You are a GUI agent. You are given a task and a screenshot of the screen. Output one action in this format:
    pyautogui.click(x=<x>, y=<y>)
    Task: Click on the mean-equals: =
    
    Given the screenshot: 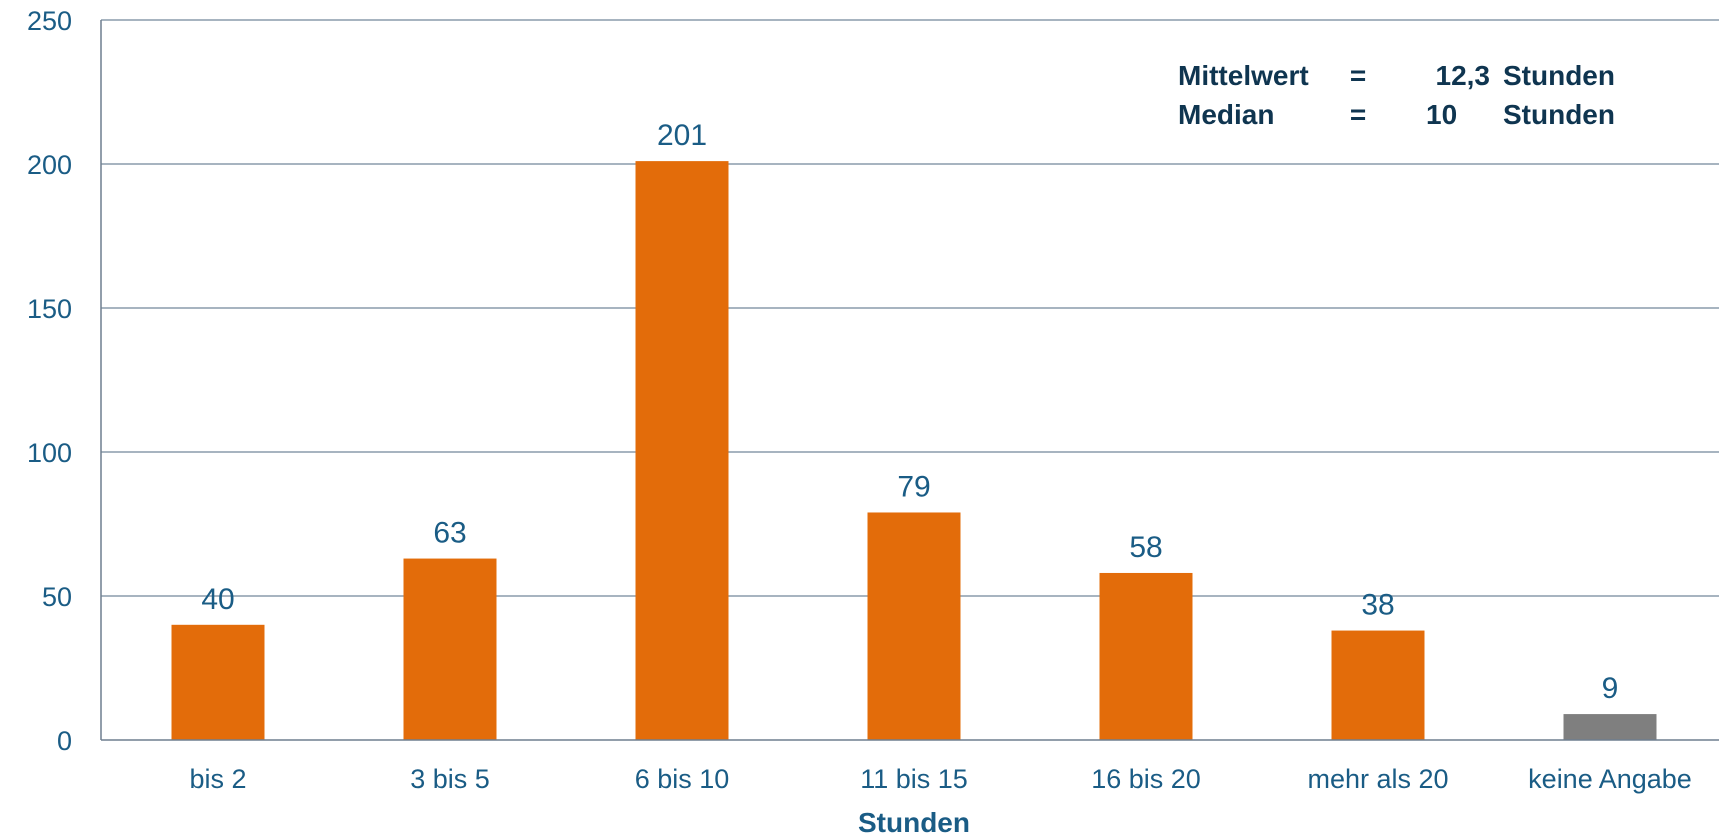 What is the action you would take?
    pyautogui.click(x=1358, y=75)
    